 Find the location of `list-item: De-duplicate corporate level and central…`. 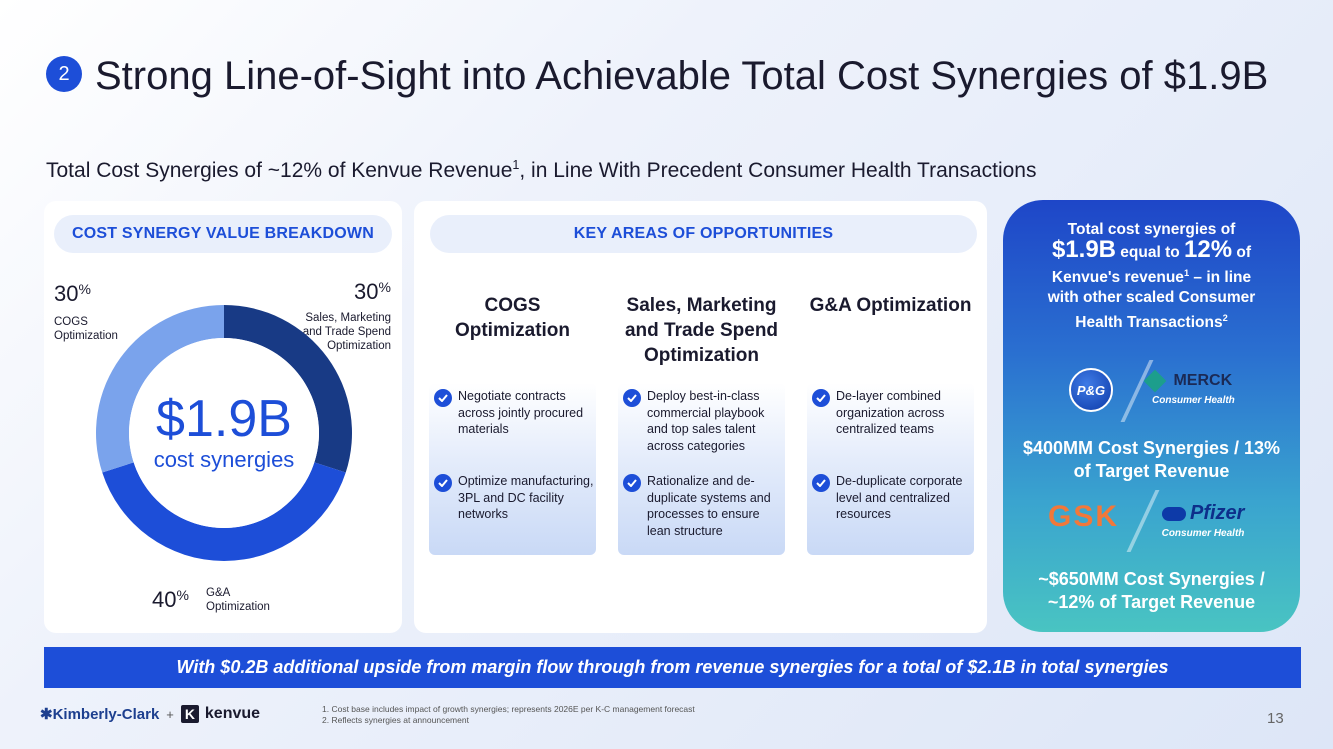

list-item: De-duplicate corporate level and central… is located at coordinates (892, 498).